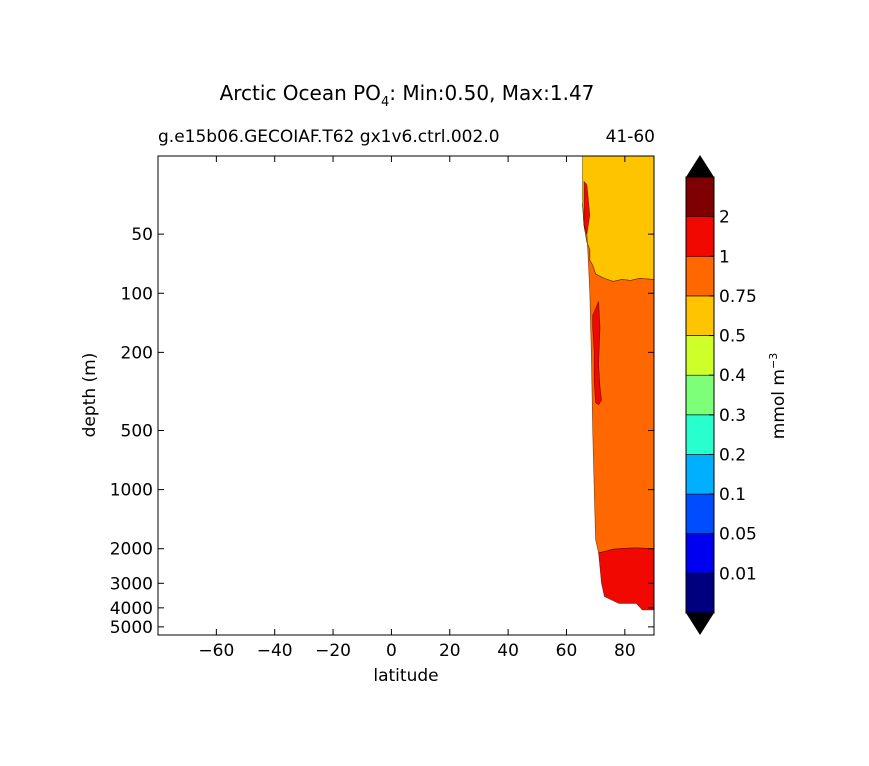 The height and width of the screenshot is (766, 869). I want to click on y-tick-label: 1000, so click(131, 491).